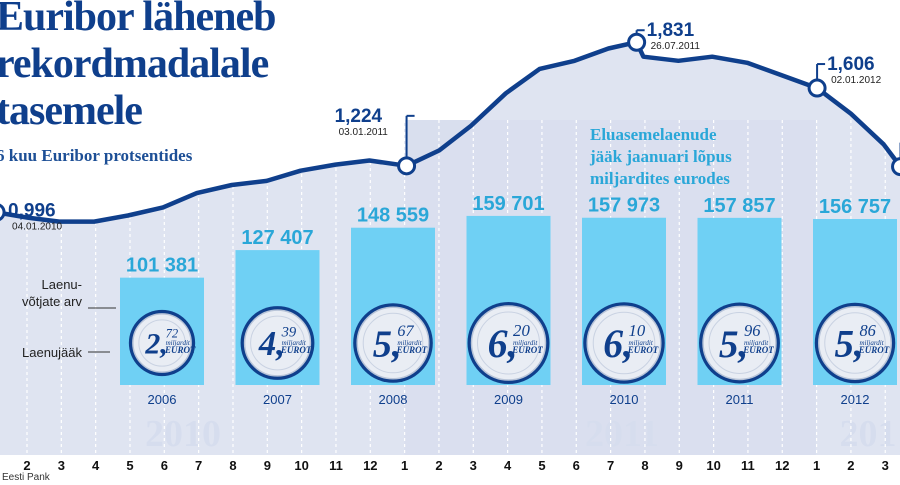 Image resolution: width=900 pixels, height=485 pixels. What do you see at coordinates (521, 330) in the screenshot?
I see `coin-value-dec: 20` at bounding box center [521, 330].